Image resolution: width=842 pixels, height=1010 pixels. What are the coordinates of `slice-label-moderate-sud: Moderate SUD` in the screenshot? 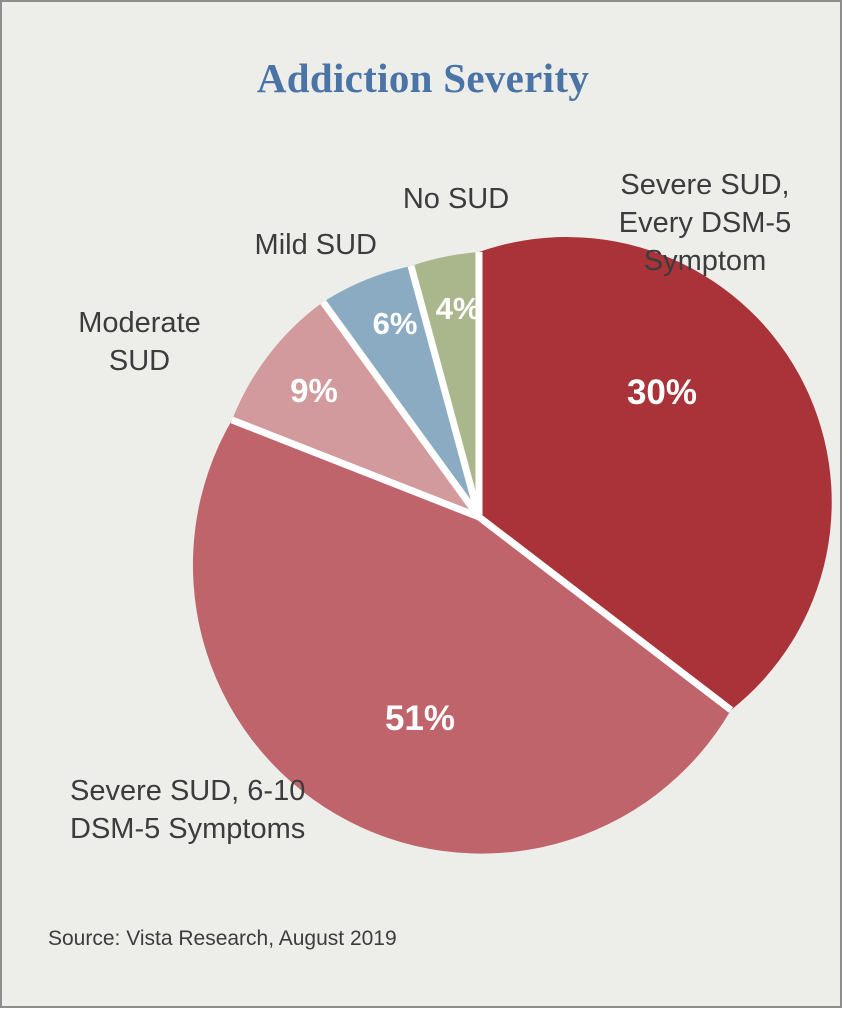 It's located at (139, 342).